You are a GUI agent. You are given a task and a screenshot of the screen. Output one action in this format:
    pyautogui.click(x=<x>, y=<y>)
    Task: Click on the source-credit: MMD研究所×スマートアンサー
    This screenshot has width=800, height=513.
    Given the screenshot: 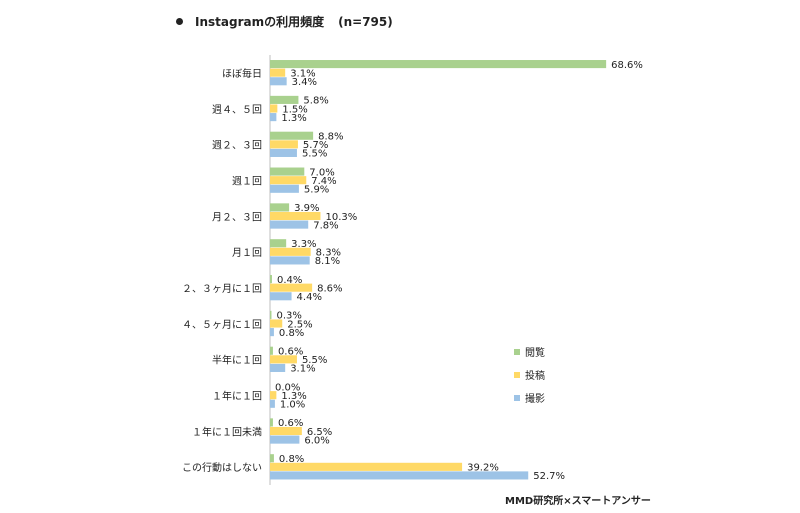 What is the action you would take?
    pyautogui.click(x=578, y=501)
    